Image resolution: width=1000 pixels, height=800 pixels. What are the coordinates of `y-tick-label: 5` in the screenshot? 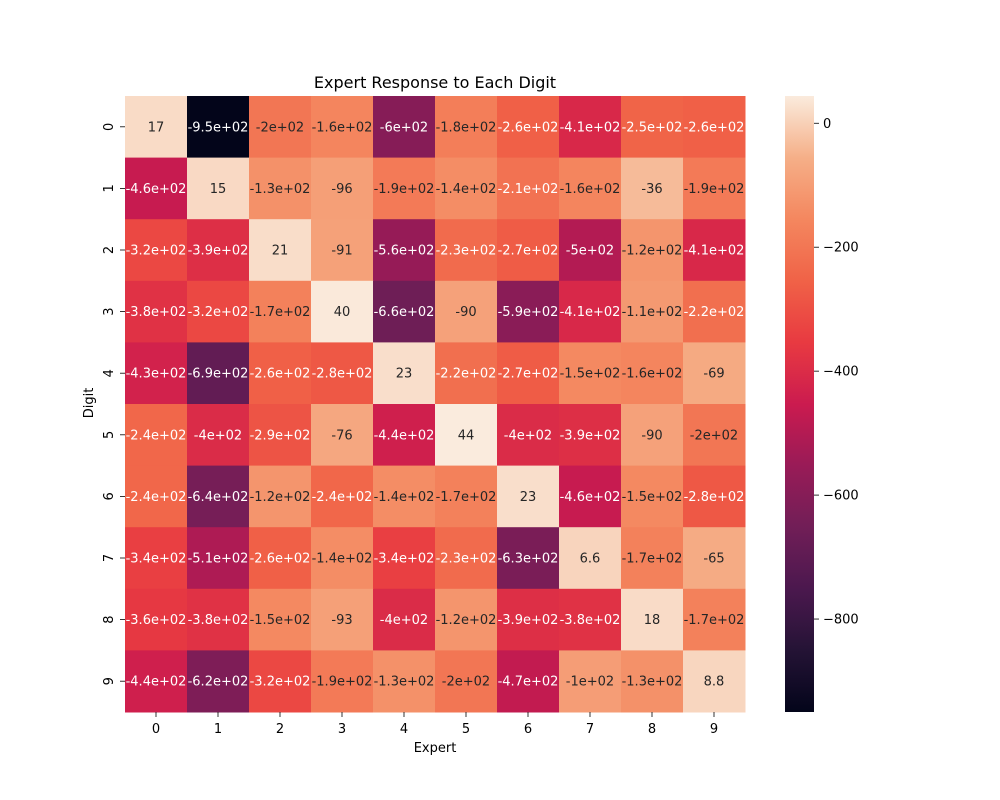 It's located at (109, 435).